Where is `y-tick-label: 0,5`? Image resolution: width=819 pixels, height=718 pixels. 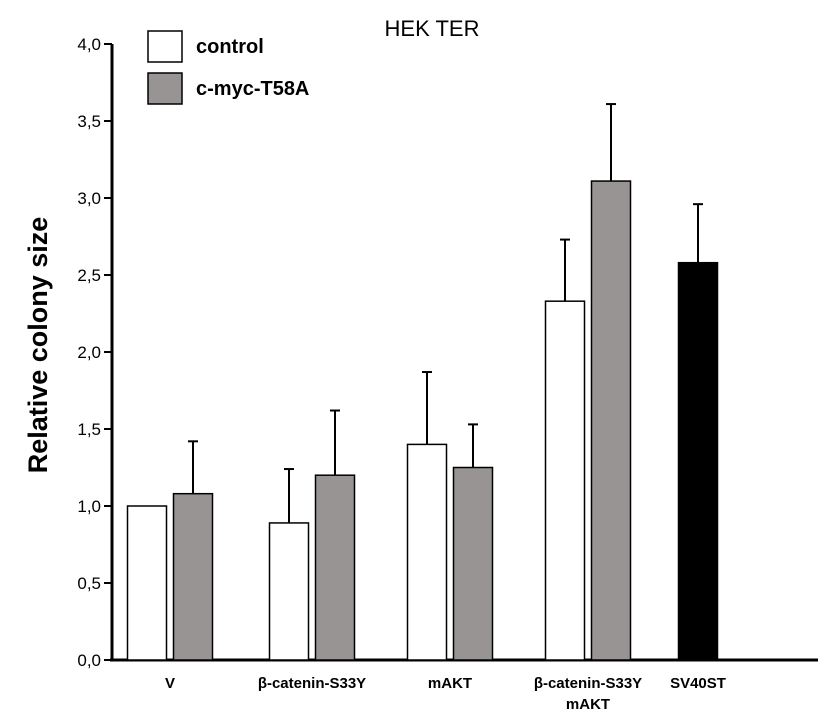
y-tick-label: 0,5 is located at coordinates (89, 583).